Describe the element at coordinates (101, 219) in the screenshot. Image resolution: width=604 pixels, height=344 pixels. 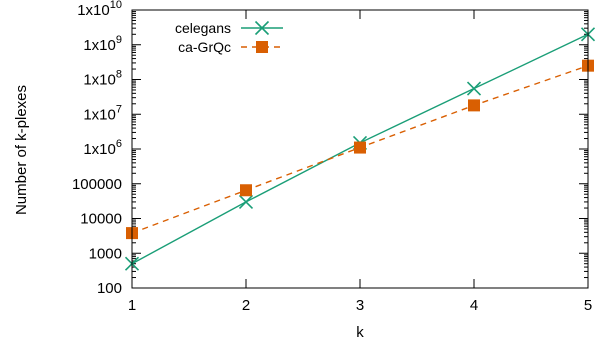
I see `y-tick-label: 10000` at that location.